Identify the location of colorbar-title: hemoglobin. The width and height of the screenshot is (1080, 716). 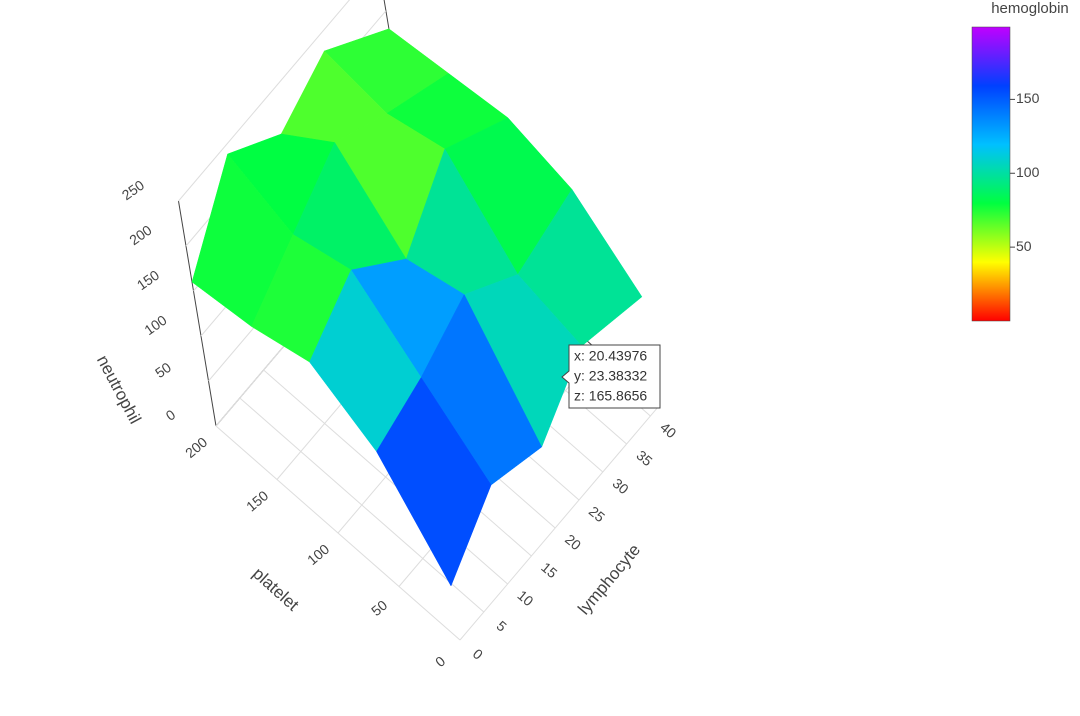
(1030, 8).